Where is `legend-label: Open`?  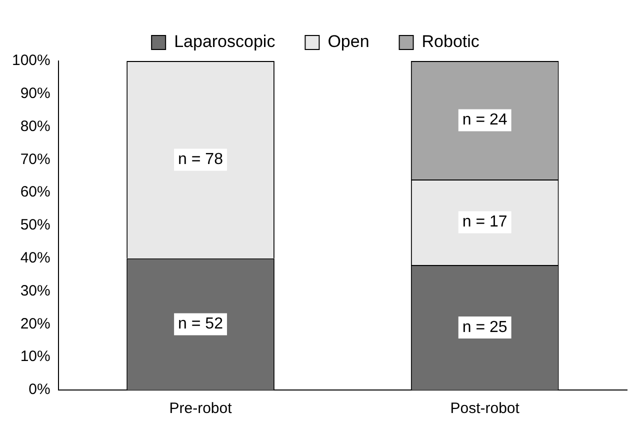 legend-label: Open is located at coordinates (349, 42).